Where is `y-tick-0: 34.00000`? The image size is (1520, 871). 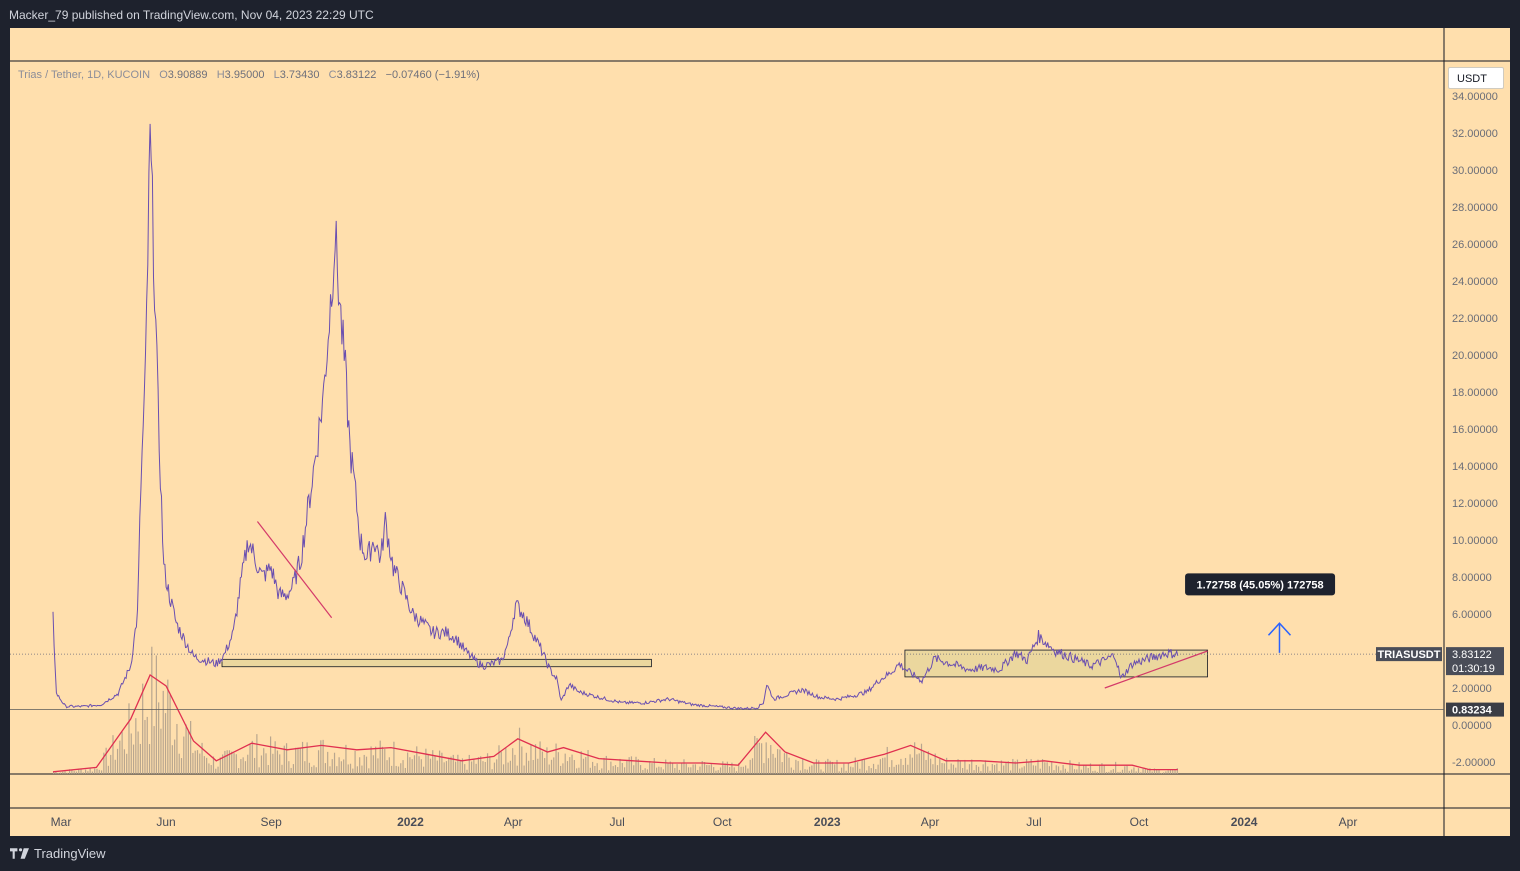 y-tick-0: 34.00000 is located at coordinates (1475, 97).